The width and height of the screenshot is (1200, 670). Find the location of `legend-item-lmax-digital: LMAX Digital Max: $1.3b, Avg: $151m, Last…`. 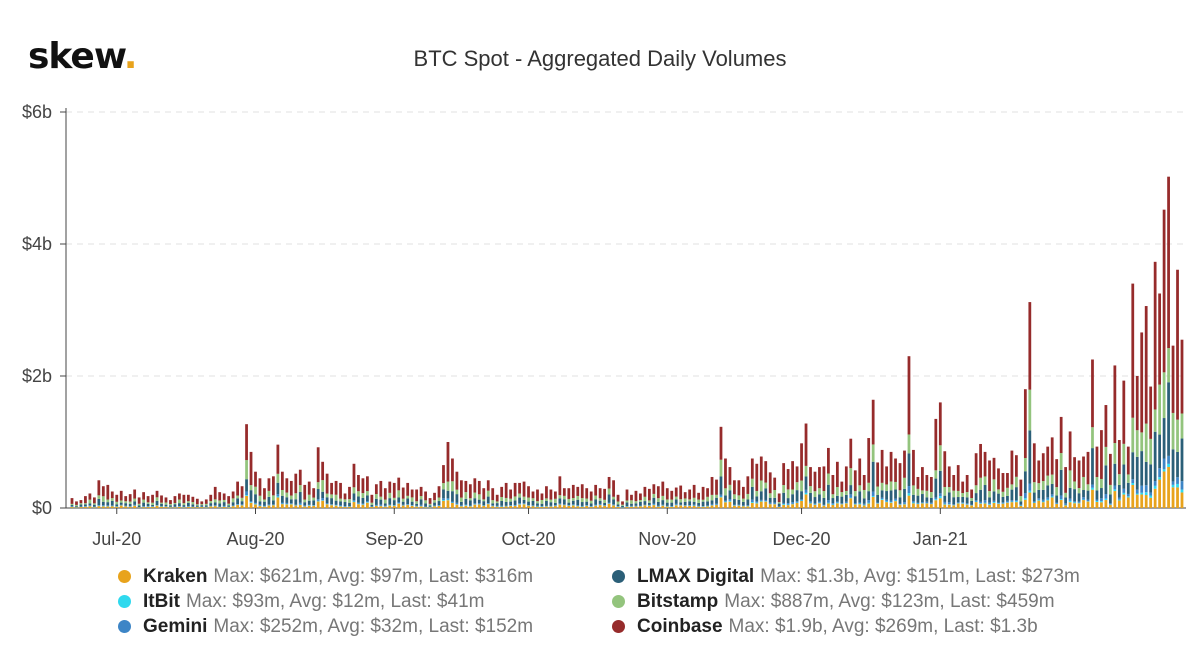

legend-item-lmax-digital: LMAX Digital Max: $1.3b, Avg: $151m, Last… is located at coordinates (846, 576).